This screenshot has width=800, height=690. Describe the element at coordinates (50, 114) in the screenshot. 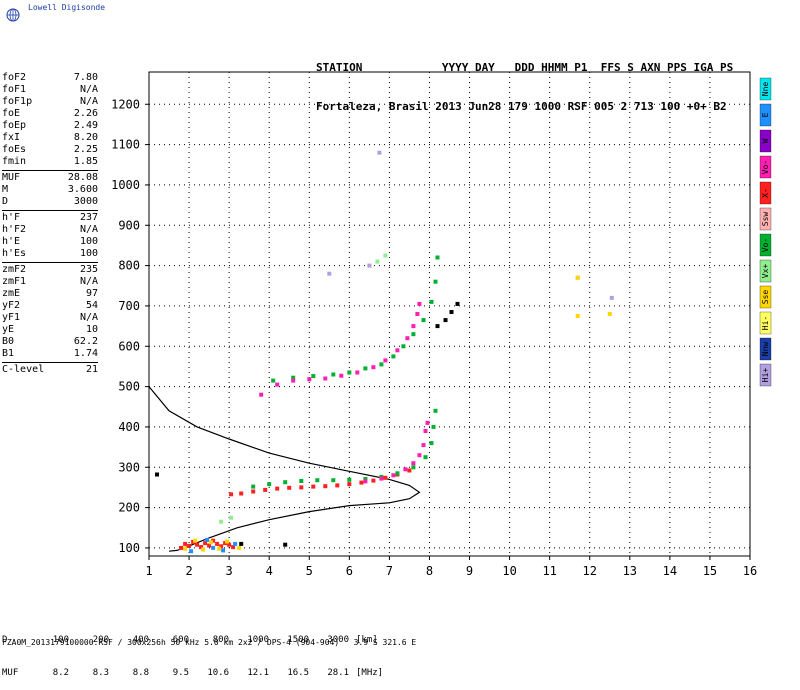

I see `param-row: foE 2.26` at that location.